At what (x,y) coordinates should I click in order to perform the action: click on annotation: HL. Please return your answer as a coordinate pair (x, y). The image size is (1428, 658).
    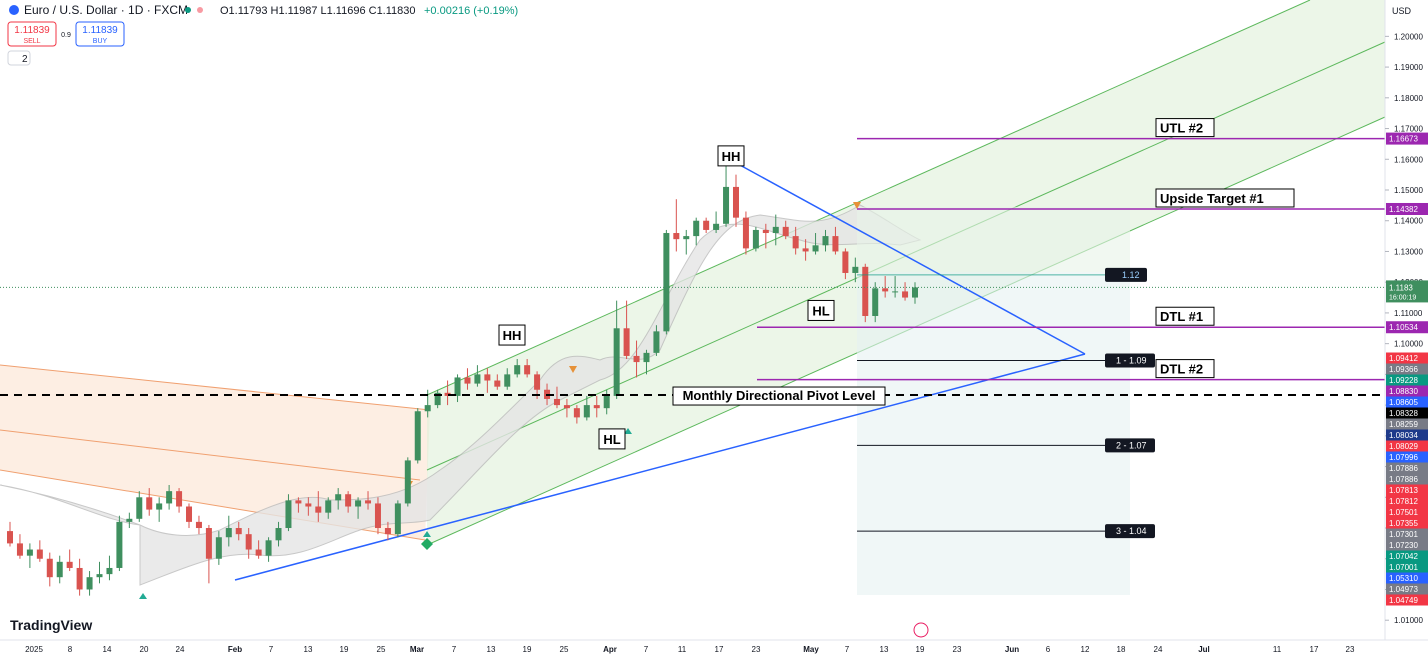
    Looking at the image, I should click on (820, 310).